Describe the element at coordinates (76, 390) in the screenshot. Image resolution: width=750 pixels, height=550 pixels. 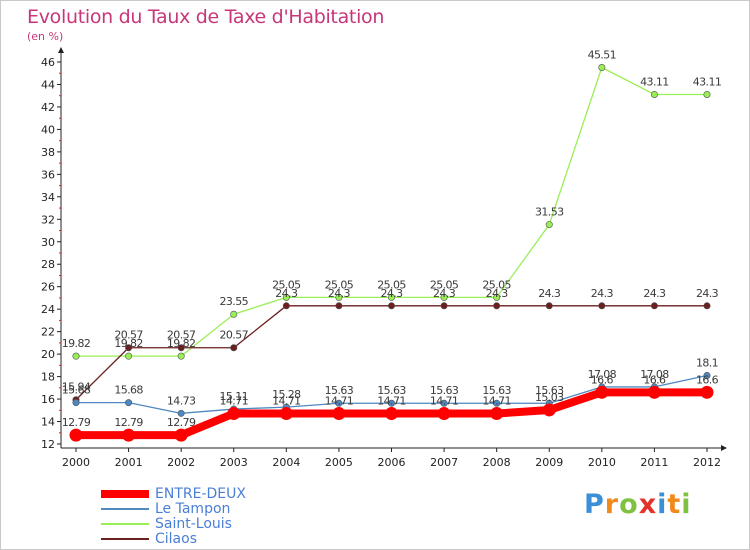
I see `data-label: 15.68` at that location.